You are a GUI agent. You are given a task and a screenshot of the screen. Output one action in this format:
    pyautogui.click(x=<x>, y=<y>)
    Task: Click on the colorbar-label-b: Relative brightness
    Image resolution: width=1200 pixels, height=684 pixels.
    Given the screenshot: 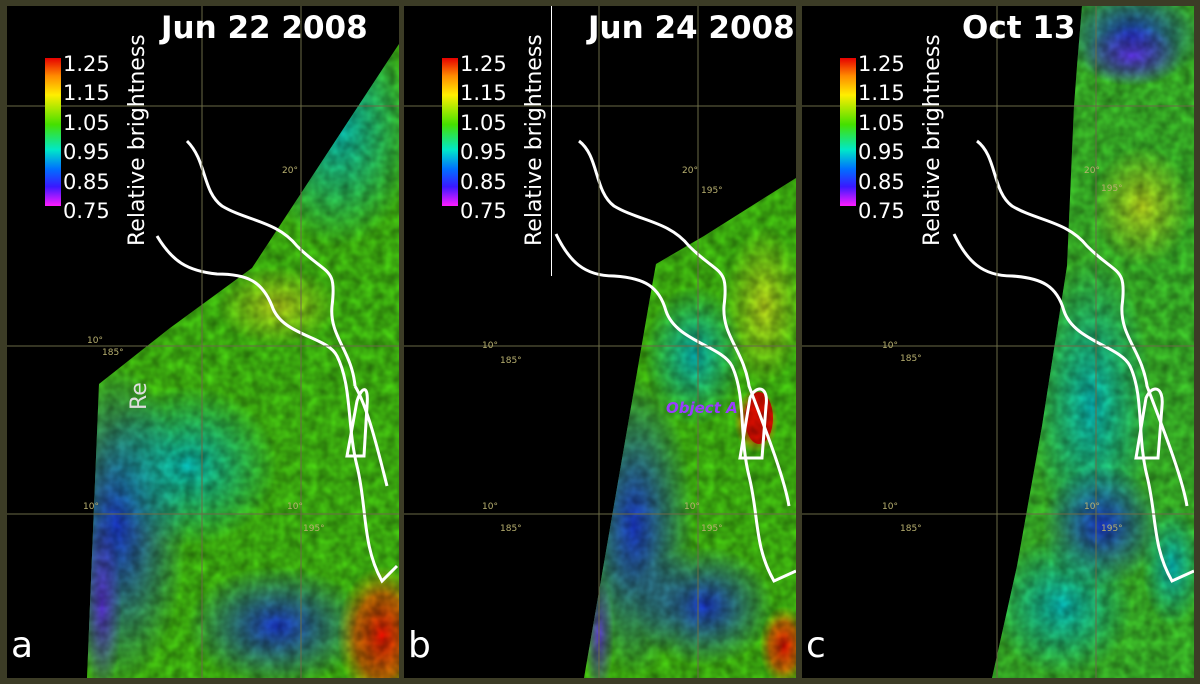 What is the action you would take?
    pyautogui.click(x=534, y=140)
    